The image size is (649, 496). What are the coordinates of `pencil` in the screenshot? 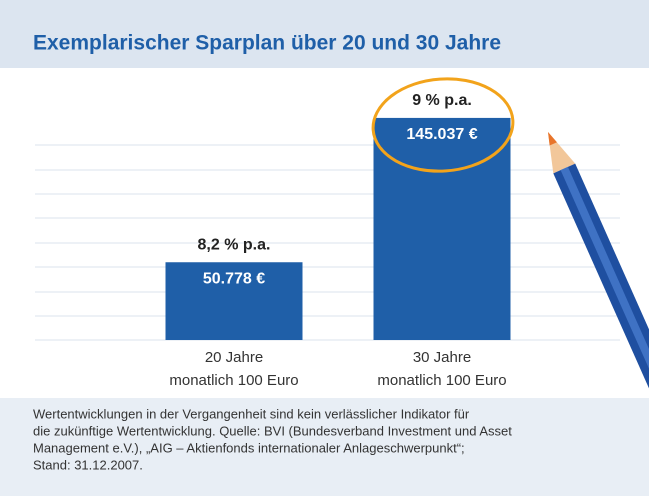 It's located at (598, 303).